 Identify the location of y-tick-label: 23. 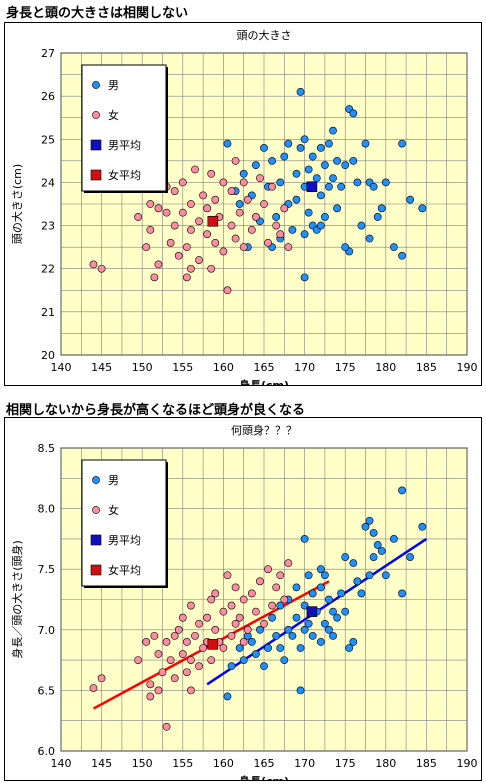
(48, 226).